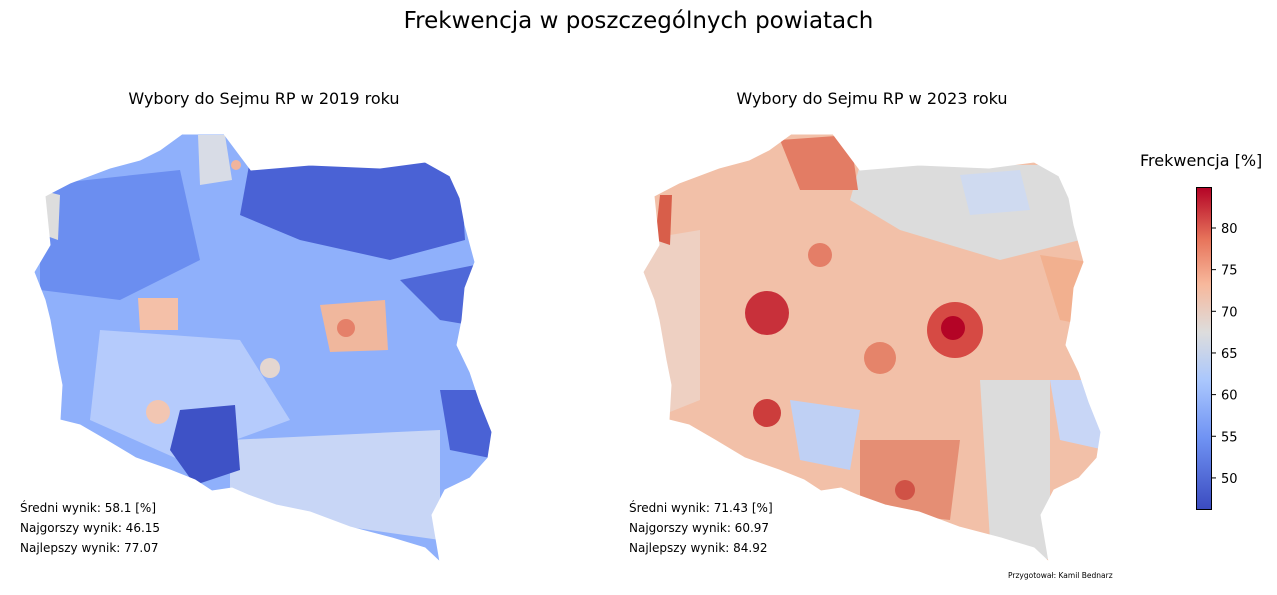 Image resolution: width=1277 pixels, height=595 pixels. I want to click on colorbar-tick-label: 50, so click(1229, 479).